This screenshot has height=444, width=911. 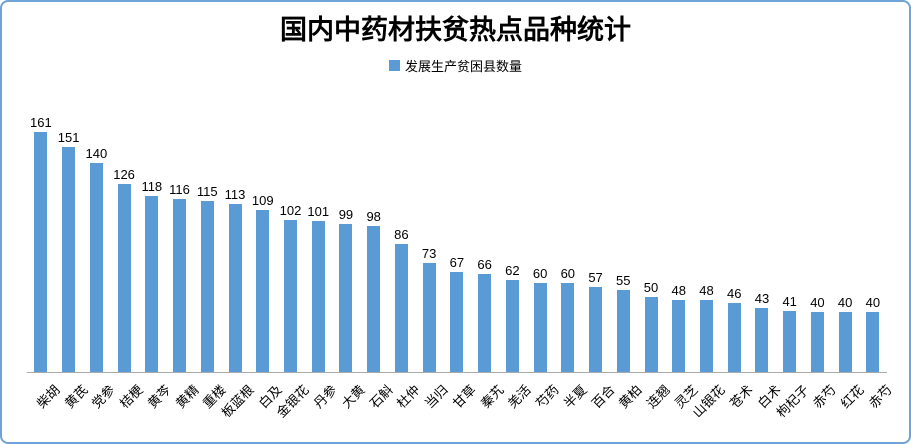 I want to click on x-axis-label: 党参, so click(x=100, y=407).